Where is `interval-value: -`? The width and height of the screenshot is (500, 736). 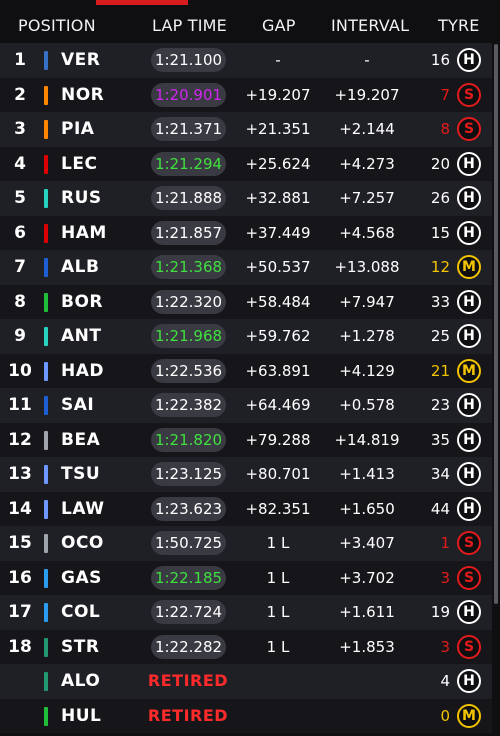
interval-value: - is located at coordinates (367, 60).